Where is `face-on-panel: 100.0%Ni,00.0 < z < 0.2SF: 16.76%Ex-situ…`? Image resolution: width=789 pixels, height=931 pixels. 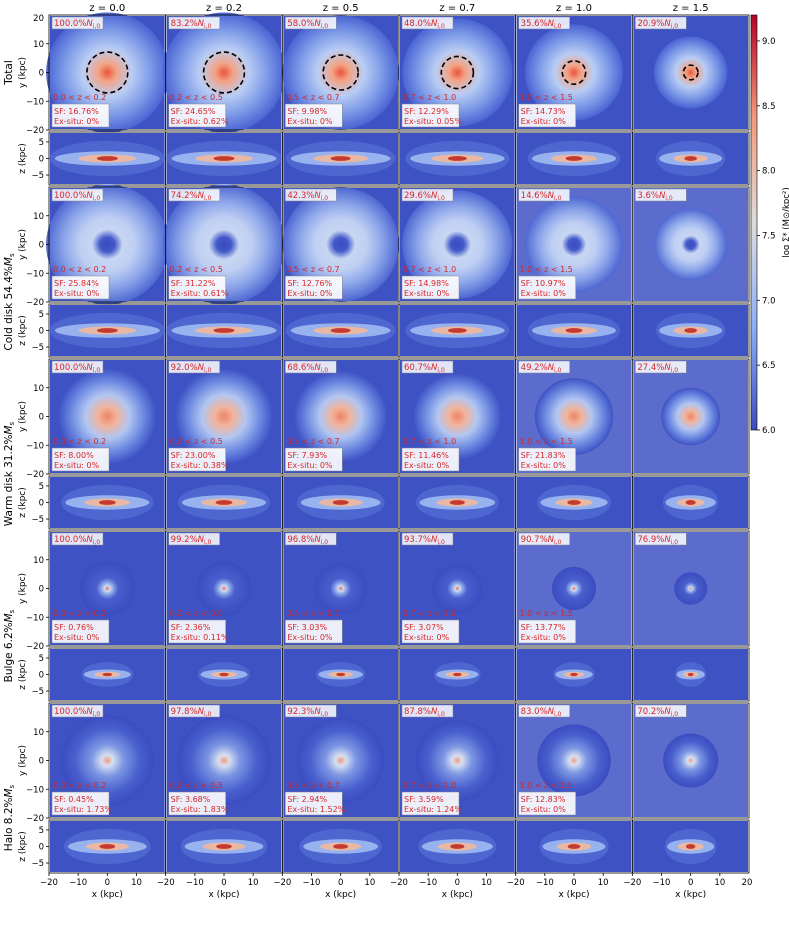
face-on-panel: 100.0%Ni,00.0 < z < 0.2SF: 16.76%Ex-situ… is located at coordinates (93, 74).